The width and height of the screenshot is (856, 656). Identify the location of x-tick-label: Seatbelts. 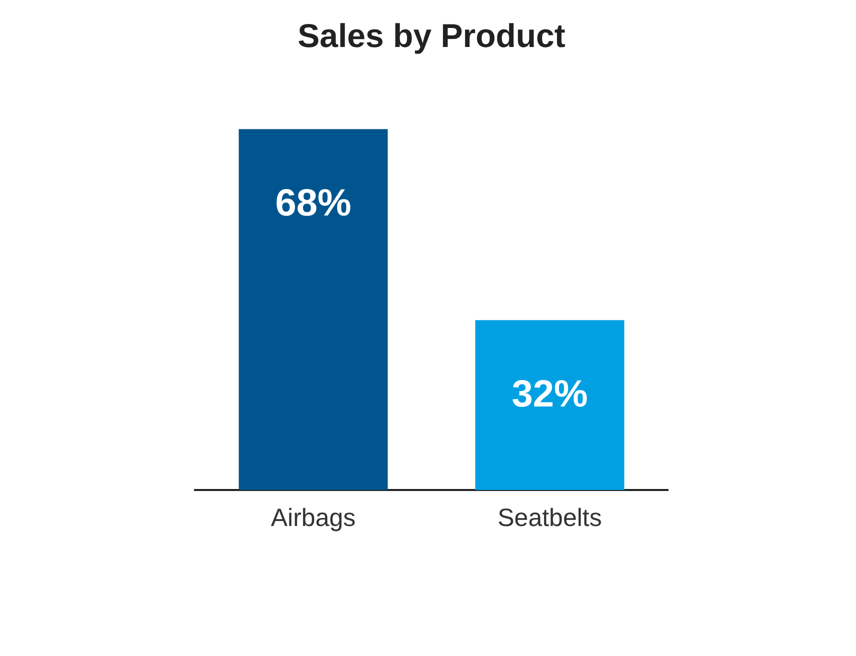
(550, 518).